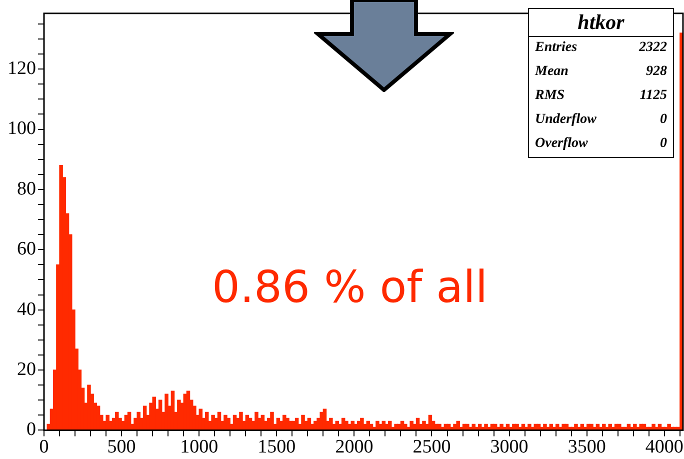  Describe the element at coordinates (587, 447) in the screenshot. I see `x-tick-label: 3500` at that location.